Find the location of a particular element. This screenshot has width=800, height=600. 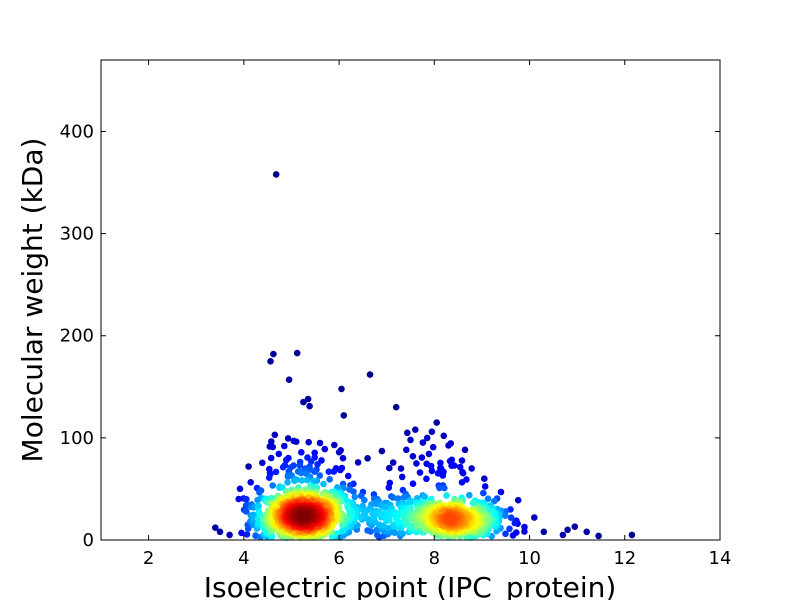

x-tick-label: 14 is located at coordinates (720, 558).